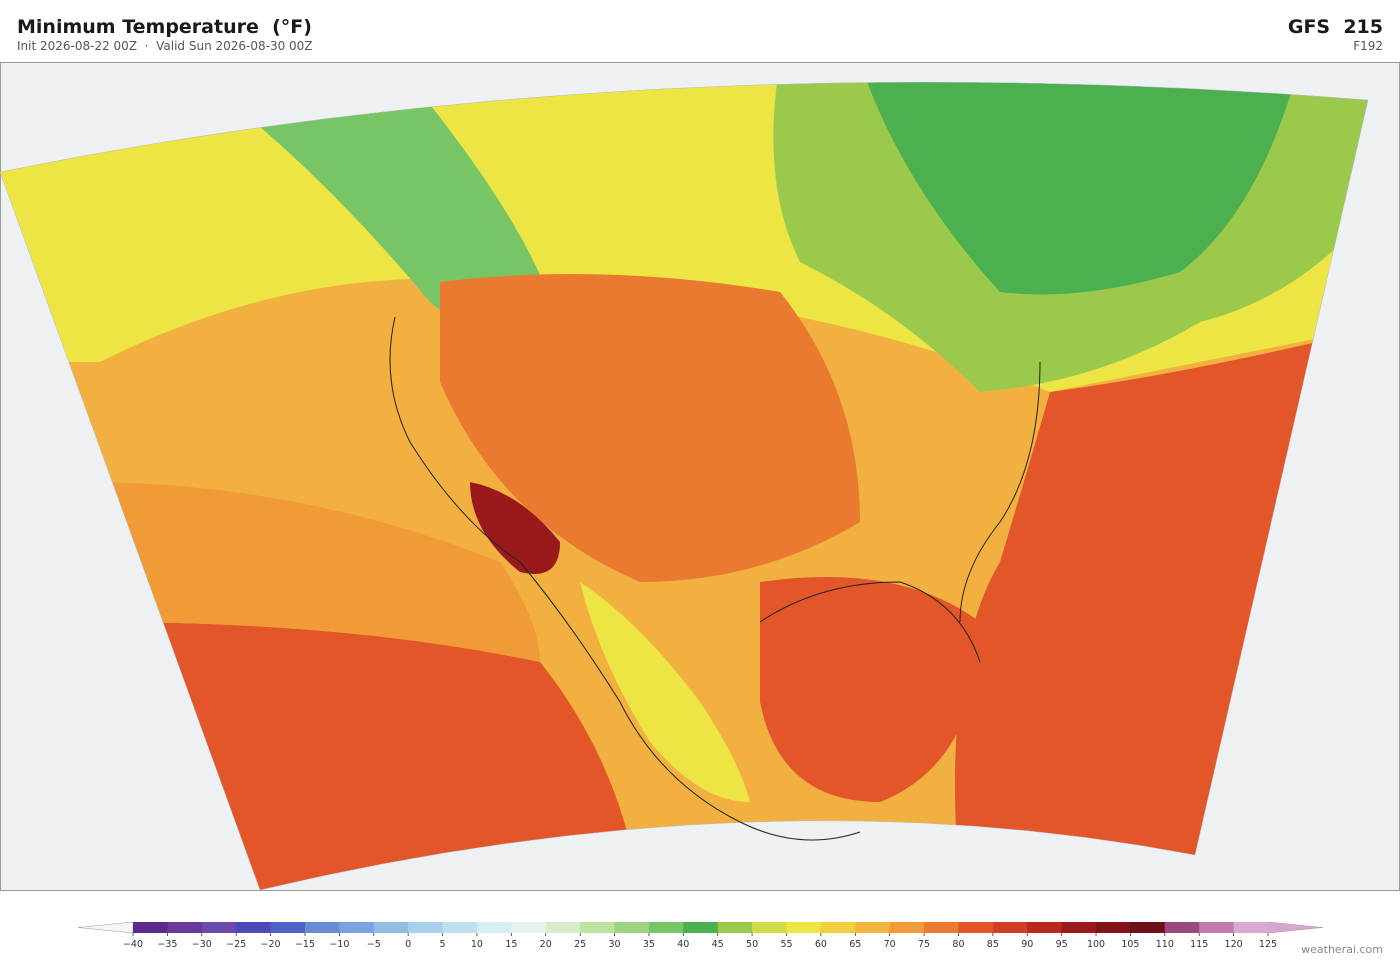 The image size is (1400, 964). Describe the element at coordinates (511, 944) in the screenshot. I see `tick-label: 15` at that location.